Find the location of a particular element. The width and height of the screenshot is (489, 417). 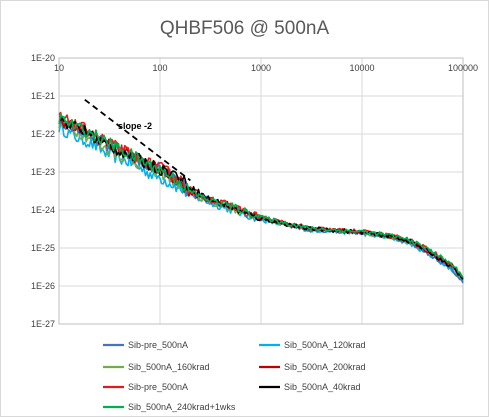

legend-label: Sib_500nA_40krad is located at coordinates (322, 387).